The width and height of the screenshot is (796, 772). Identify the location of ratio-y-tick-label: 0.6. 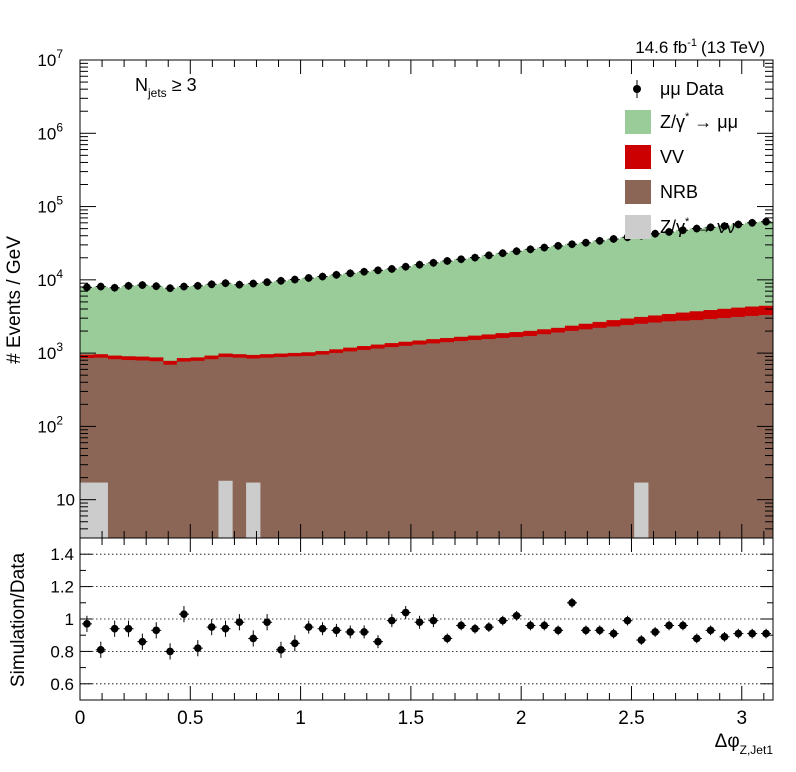
(62, 684).